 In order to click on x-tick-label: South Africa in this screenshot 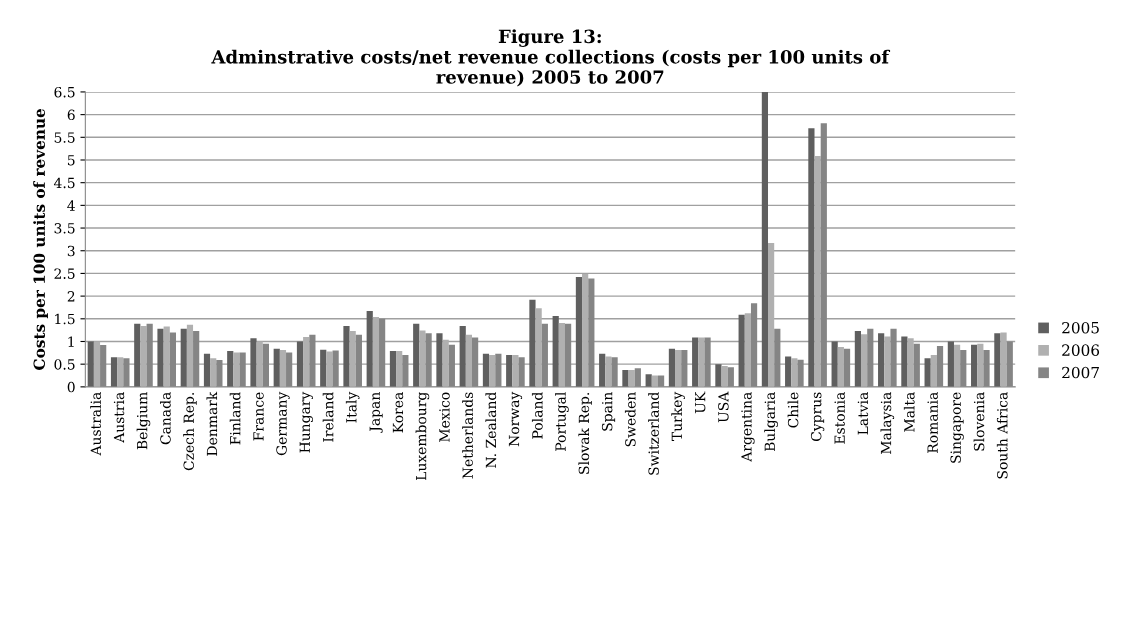, I will do `click(1002, 435)`.